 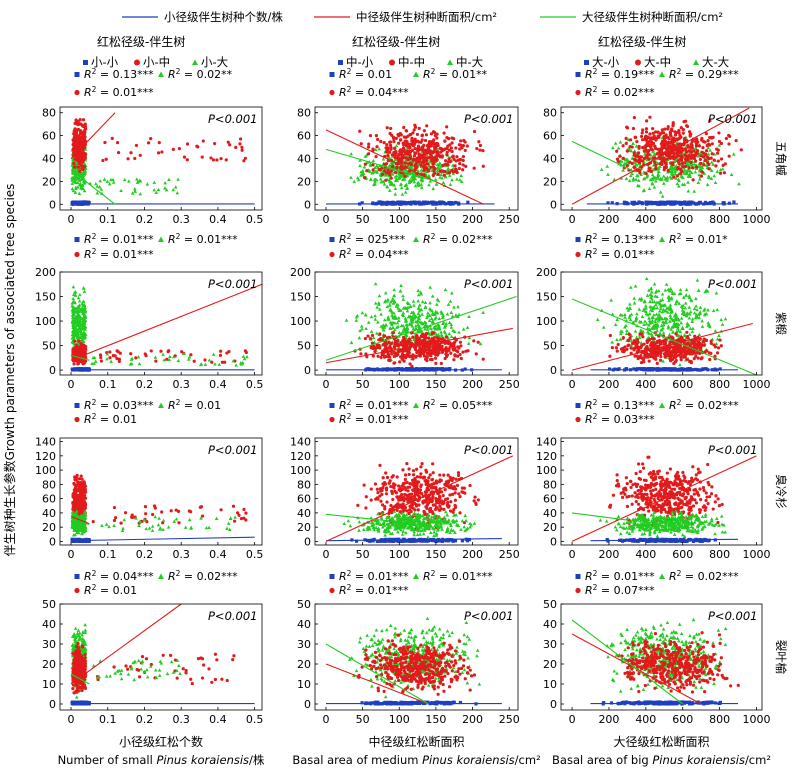 I want to click on x-tick-label: 0.1, so click(x=108, y=384).